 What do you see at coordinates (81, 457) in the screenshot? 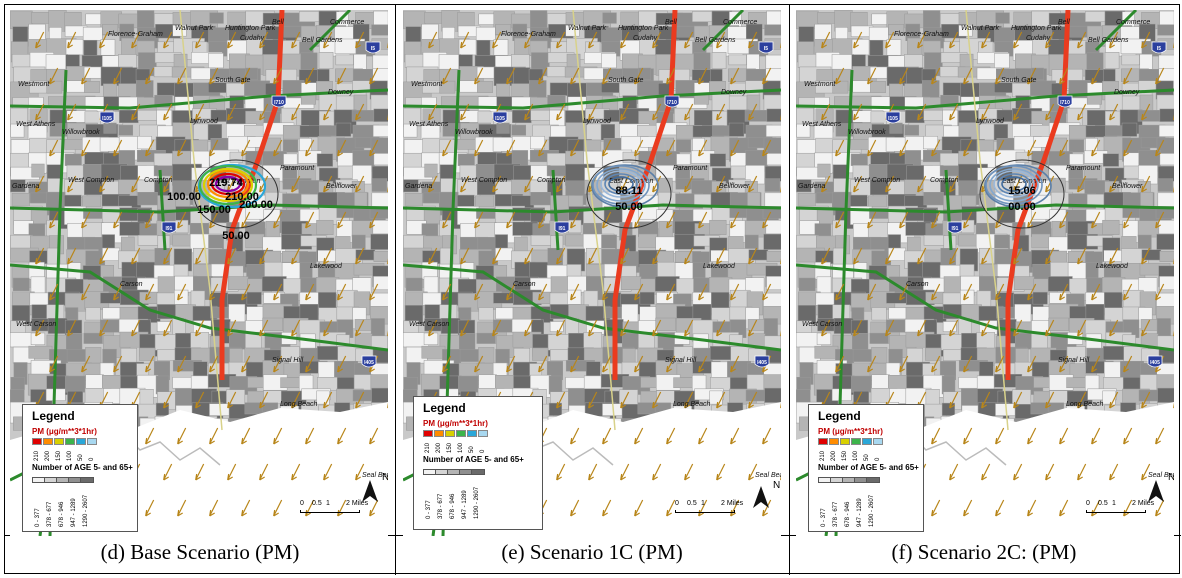
I see `legend-pm-tick: 50` at bounding box center [81, 457].